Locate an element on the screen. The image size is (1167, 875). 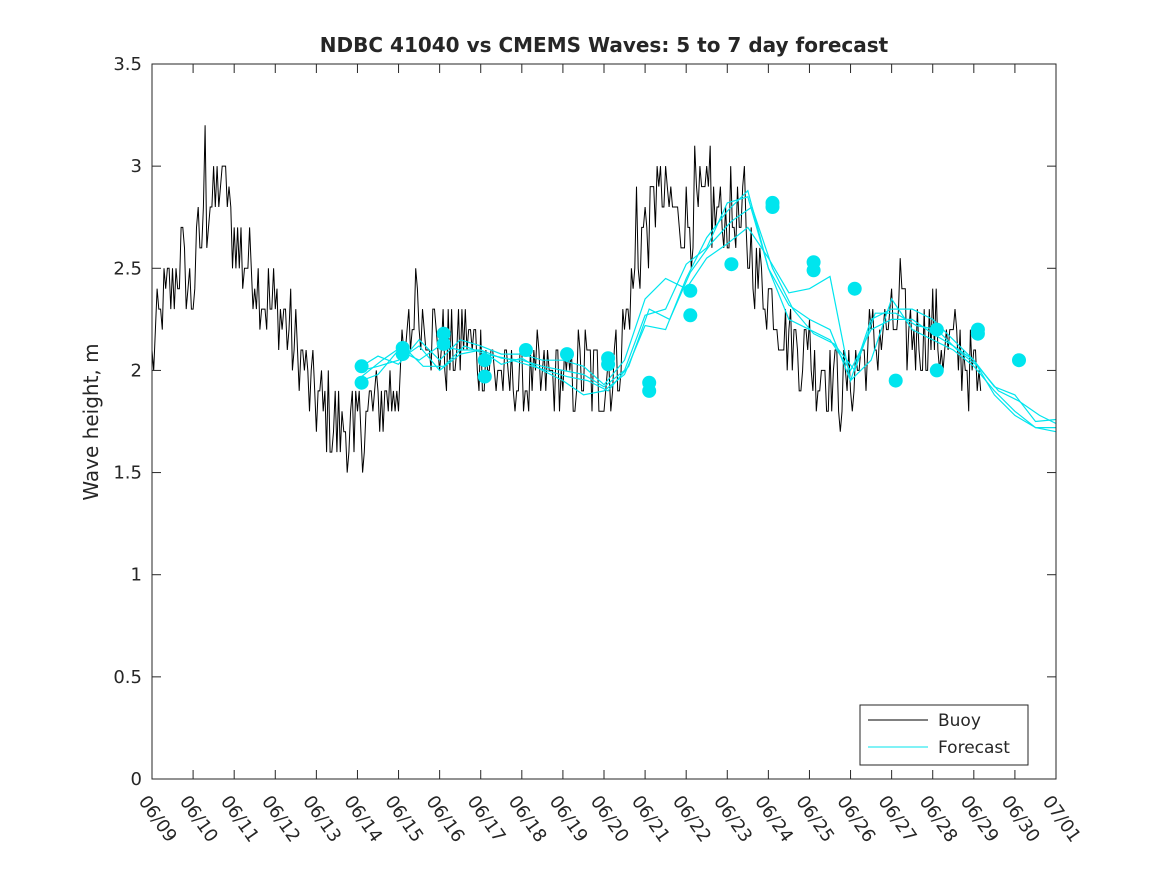
y-tick-label: 1 is located at coordinates (136, 575).